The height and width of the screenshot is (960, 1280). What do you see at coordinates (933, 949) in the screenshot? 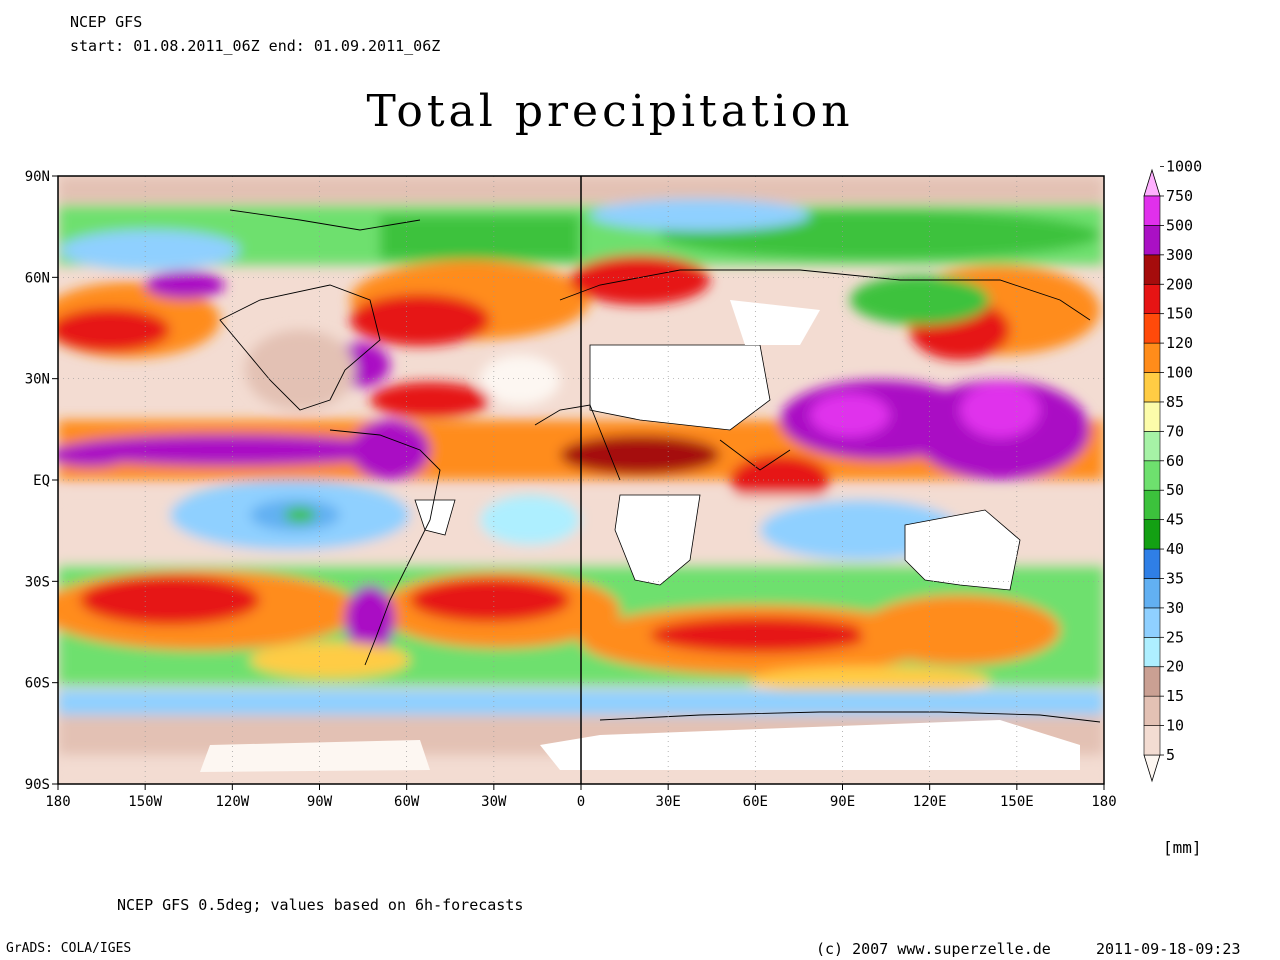
I see `copyright: (c) 2007 www.superzelle.de` at bounding box center [933, 949].